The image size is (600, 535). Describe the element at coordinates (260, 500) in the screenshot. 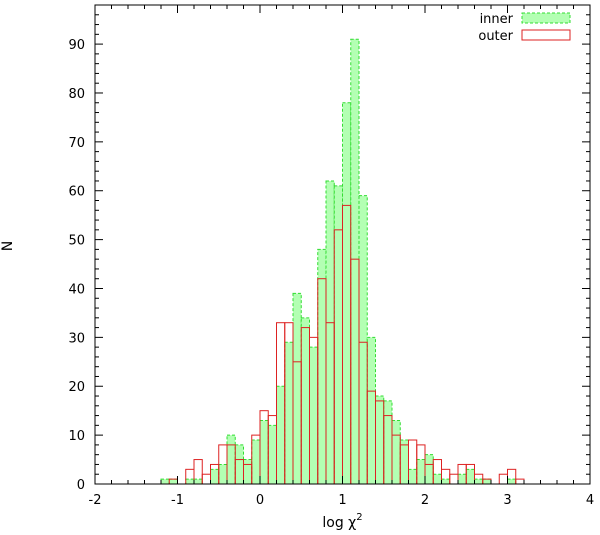

I see `x-tick-label: 0` at that location.